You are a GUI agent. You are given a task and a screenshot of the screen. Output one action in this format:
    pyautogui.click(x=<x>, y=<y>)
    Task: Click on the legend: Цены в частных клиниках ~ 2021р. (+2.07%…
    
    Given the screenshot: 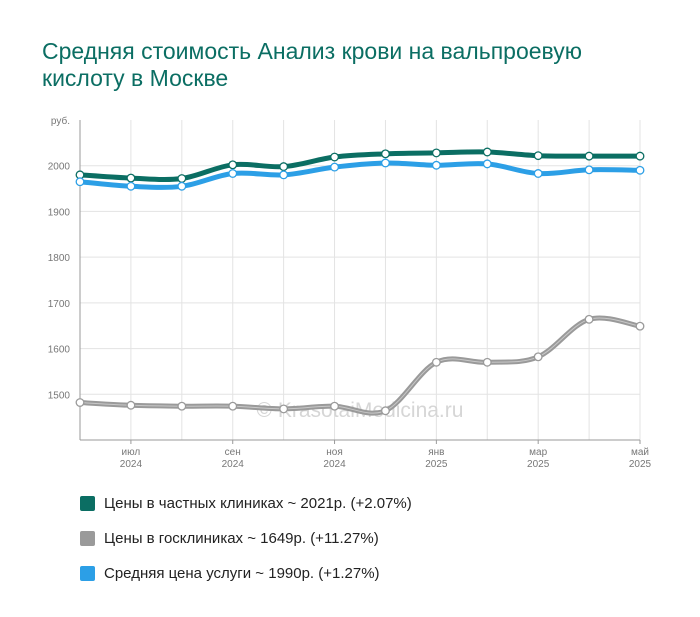 What is the action you would take?
    pyautogui.click(x=246, y=538)
    